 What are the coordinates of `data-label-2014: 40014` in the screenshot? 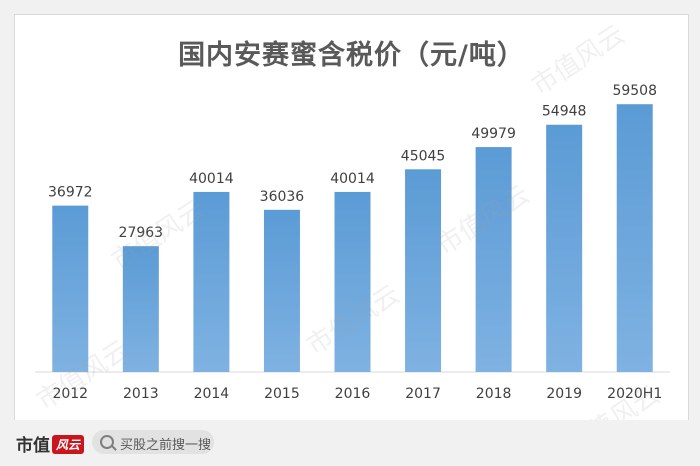 It's located at (211, 179).